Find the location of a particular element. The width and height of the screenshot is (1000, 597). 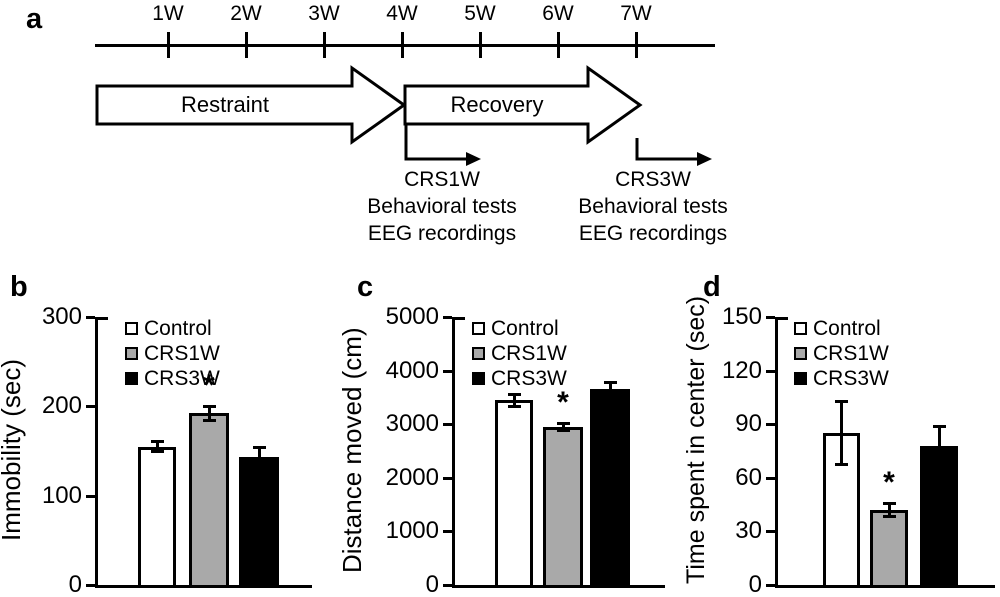

event-crs3w-line1: Behavioral tests is located at coordinates (653, 206).